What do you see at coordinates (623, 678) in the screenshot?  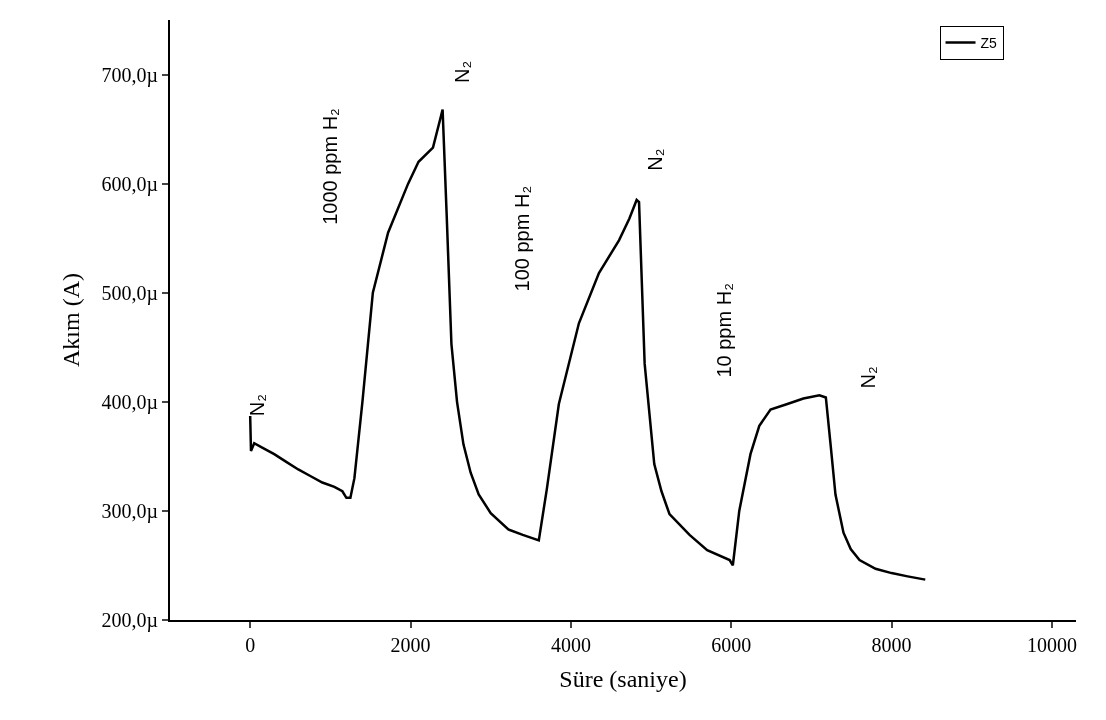 I see `x-axis-title: Süre (saniye)` at bounding box center [623, 678].